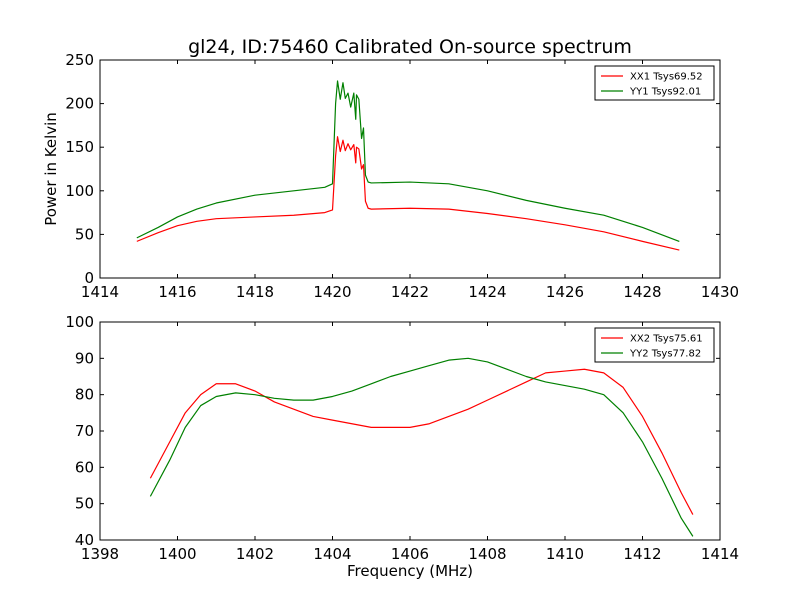 The height and width of the screenshot is (600, 800). I want to click on legend-entry: XX2 Tsys75.61, so click(666, 339).